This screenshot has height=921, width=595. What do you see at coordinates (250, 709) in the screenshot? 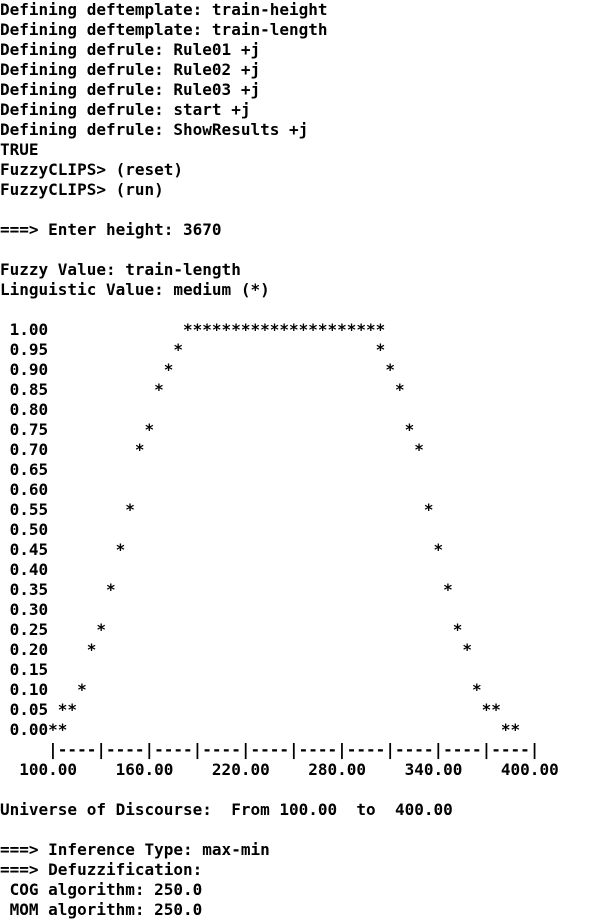
I see `console-line: 0.05 ** **` at bounding box center [250, 709].